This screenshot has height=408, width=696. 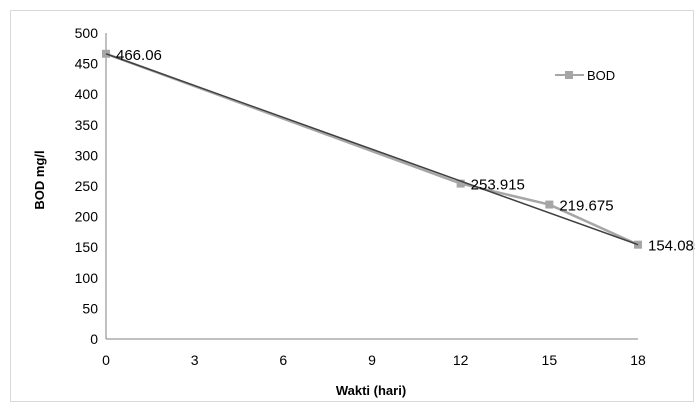 I want to click on legend-marker, so click(x=569, y=75).